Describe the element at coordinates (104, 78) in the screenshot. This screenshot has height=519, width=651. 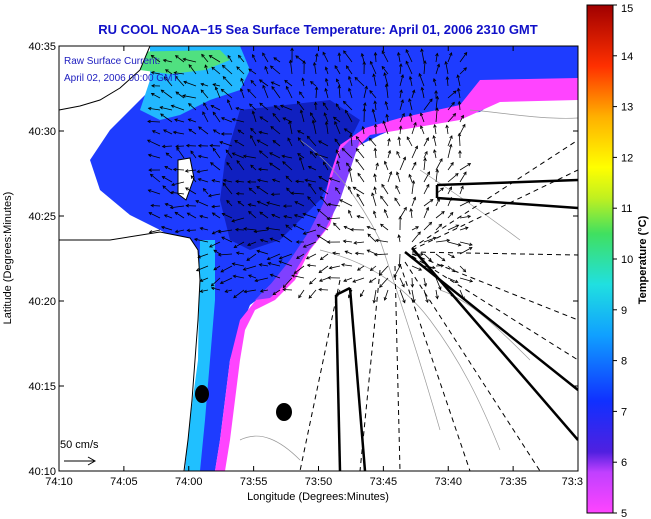
I see `land-north-shore` at that location.